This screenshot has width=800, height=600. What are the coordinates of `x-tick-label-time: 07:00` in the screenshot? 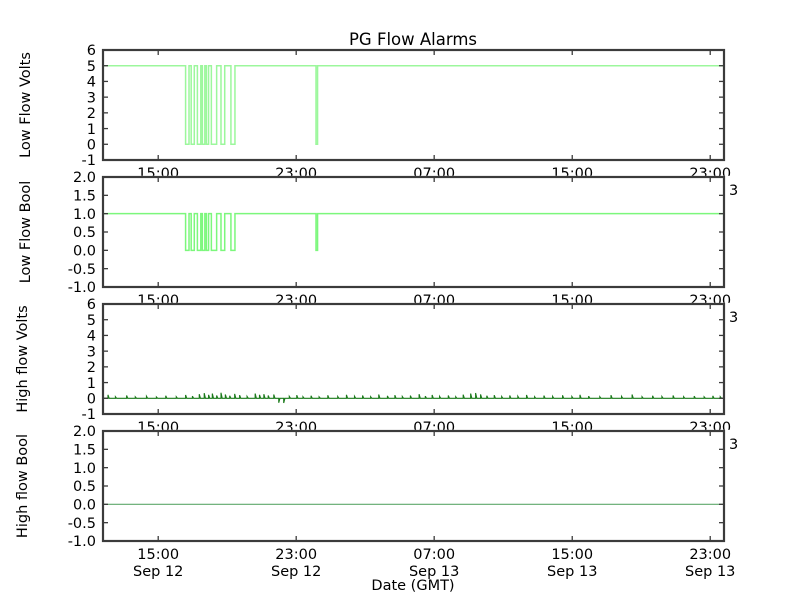 It's located at (434, 555).